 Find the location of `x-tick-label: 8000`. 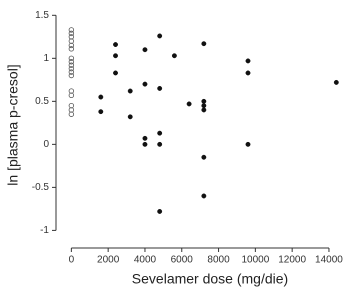

x-tick-label: 8000 is located at coordinates (218, 260).